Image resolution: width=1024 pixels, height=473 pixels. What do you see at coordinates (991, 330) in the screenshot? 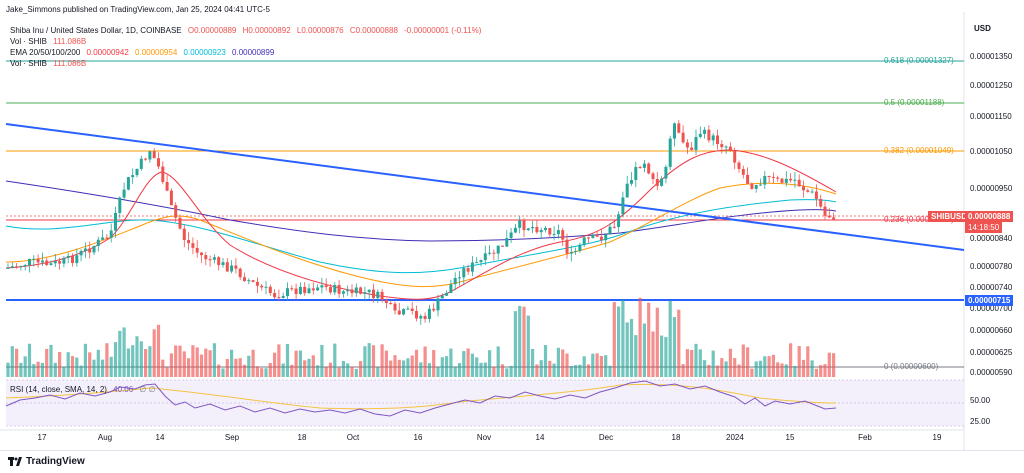
I see `price-tick: 0.00000660` at bounding box center [991, 330].